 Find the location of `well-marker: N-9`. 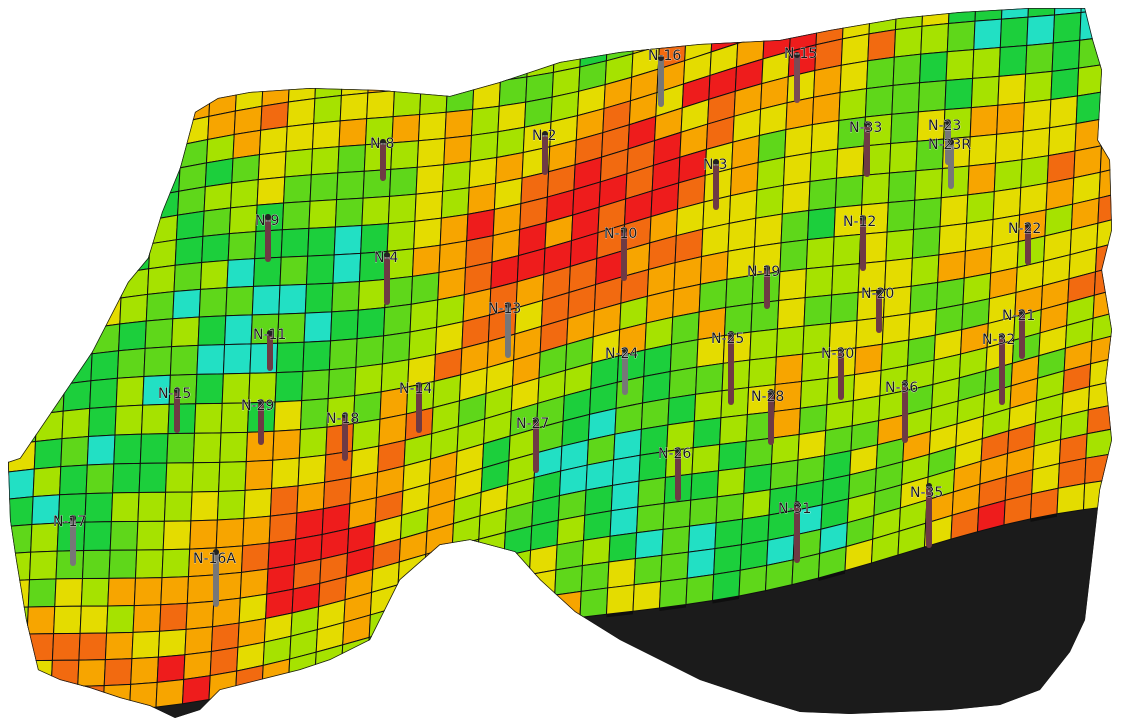

well-marker: N-9 is located at coordinates (267, 237).